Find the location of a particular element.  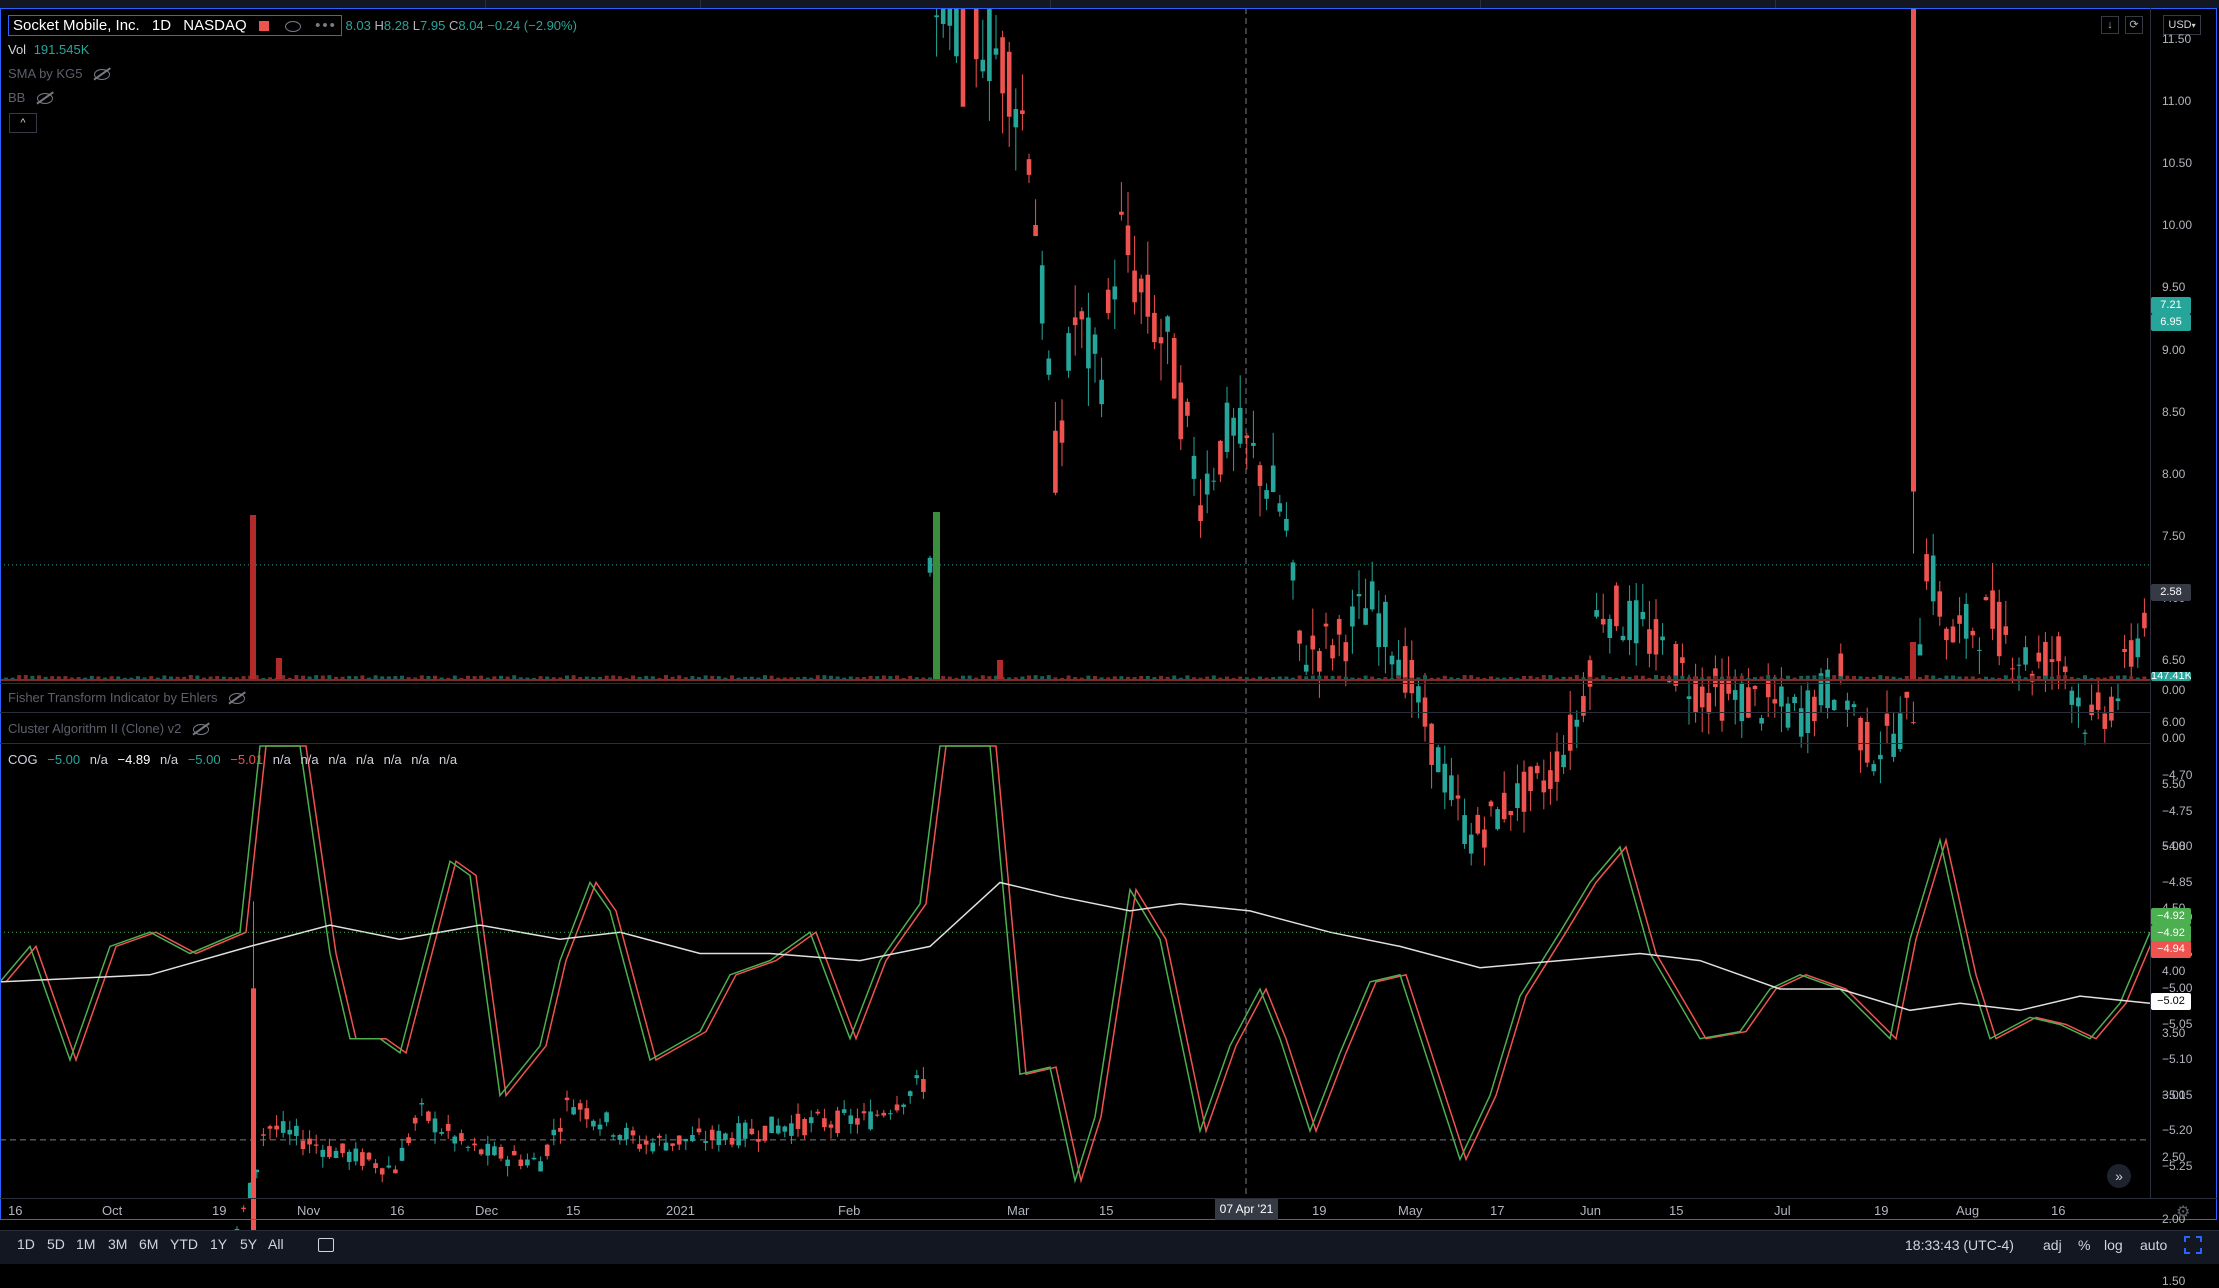

fisher-axis-label: 0.00 is located at coordinates (2173, 690).